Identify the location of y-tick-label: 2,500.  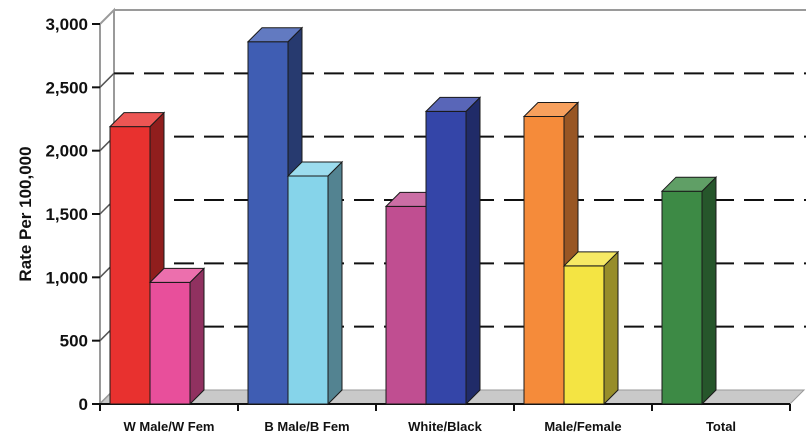
(66, 87).